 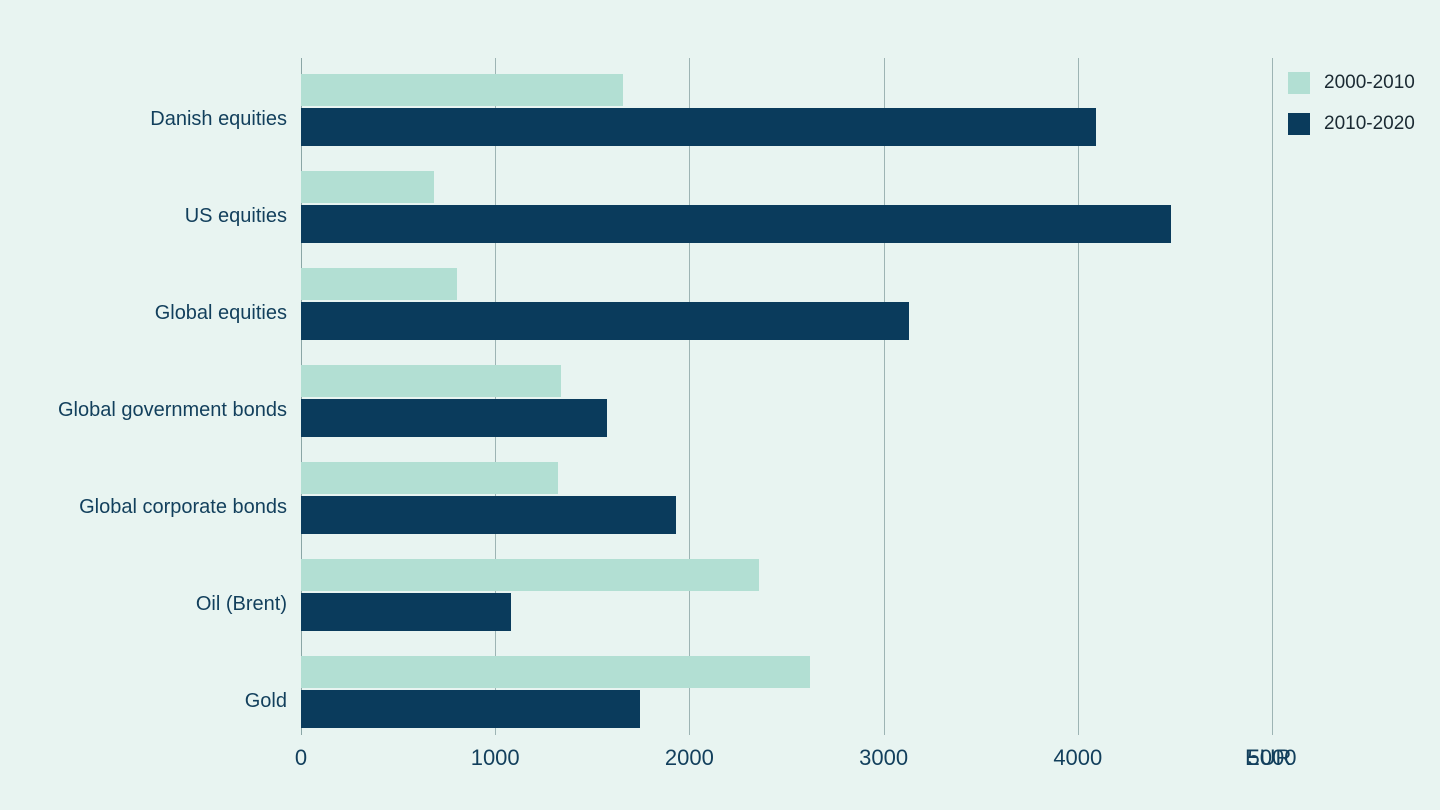 I want to click on x-axis-tick-label: 4000, so click(x=1078, y=757).